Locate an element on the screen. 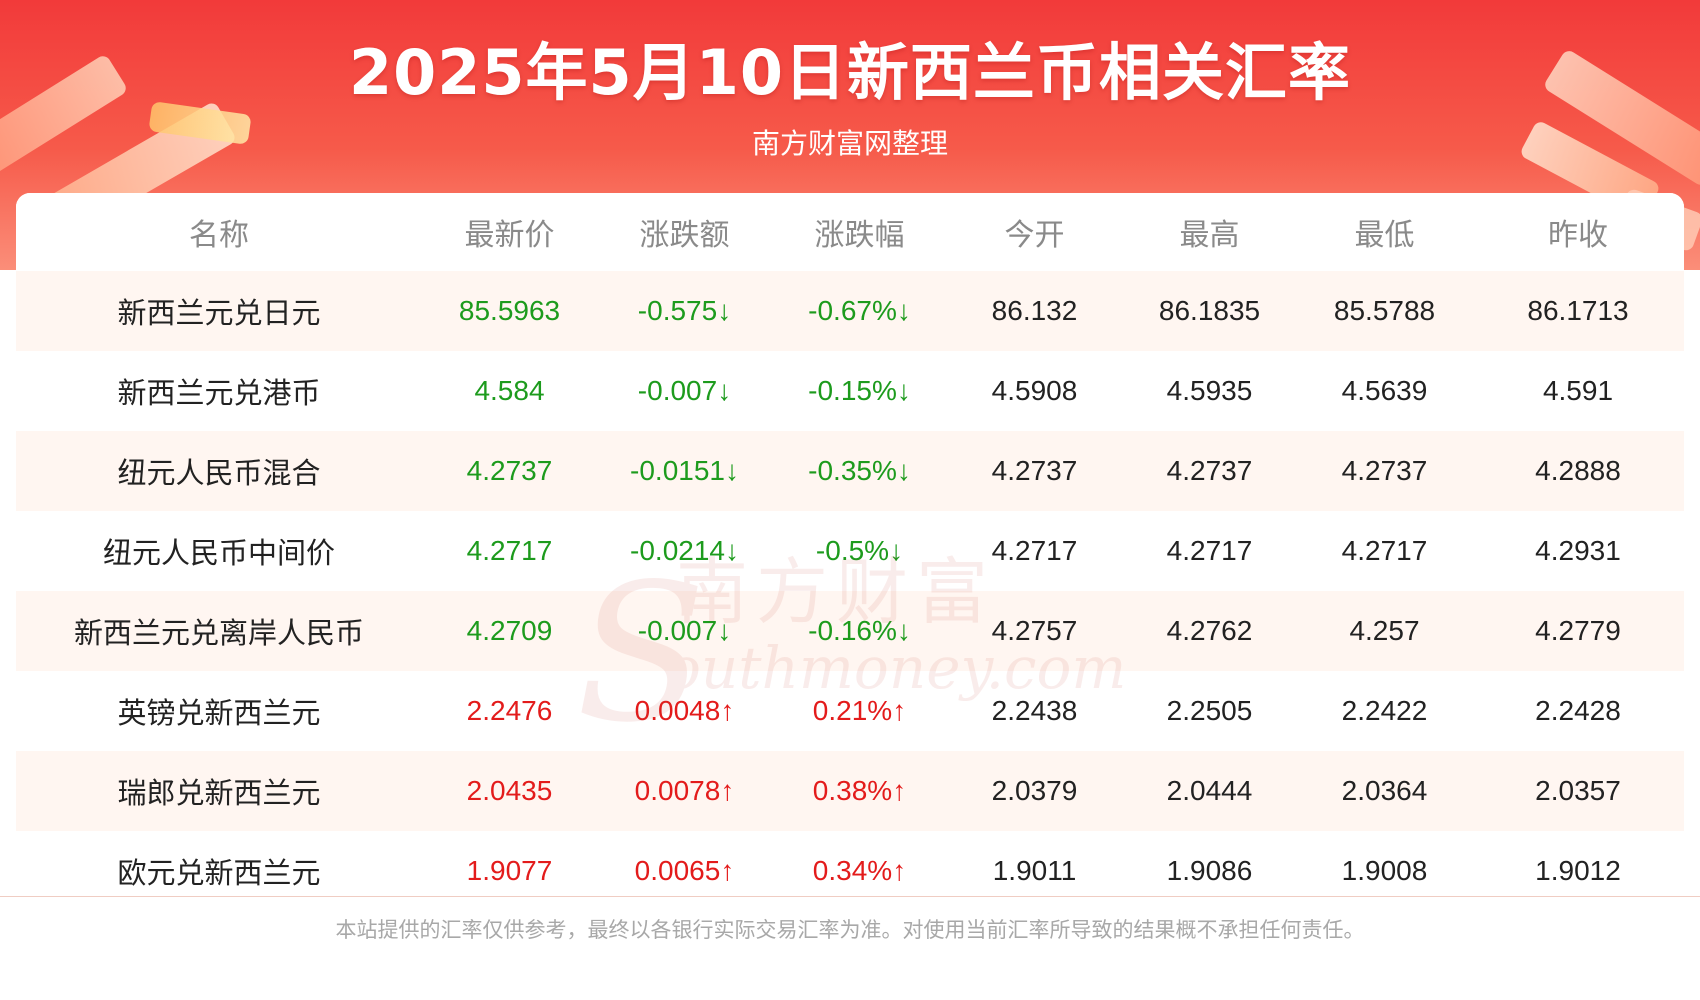  cell-name: 瑞郎兑新西兰元 is located at coordinates (219, 791).